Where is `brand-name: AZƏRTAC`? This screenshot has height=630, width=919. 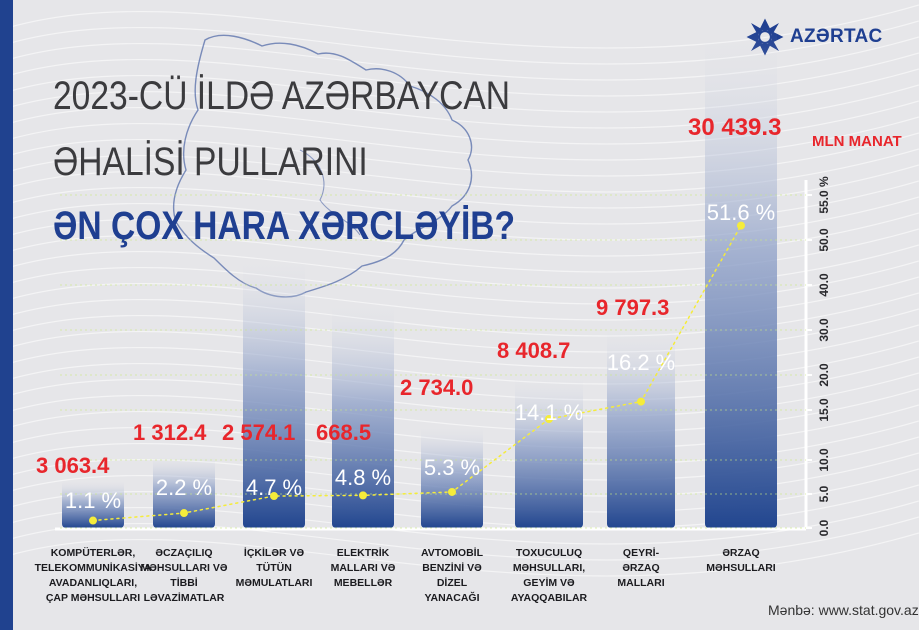 brand-name: AZƏRTAC is located at coordinates (836, 36).